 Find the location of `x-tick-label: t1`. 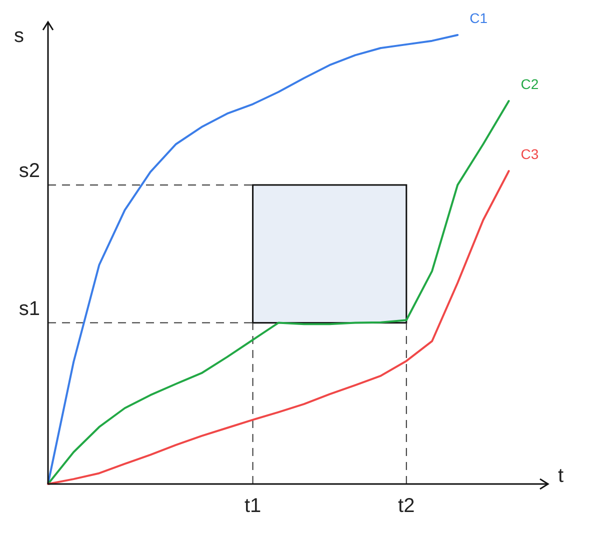

x-tick-label: t1 is located at coordinates (253, 506).